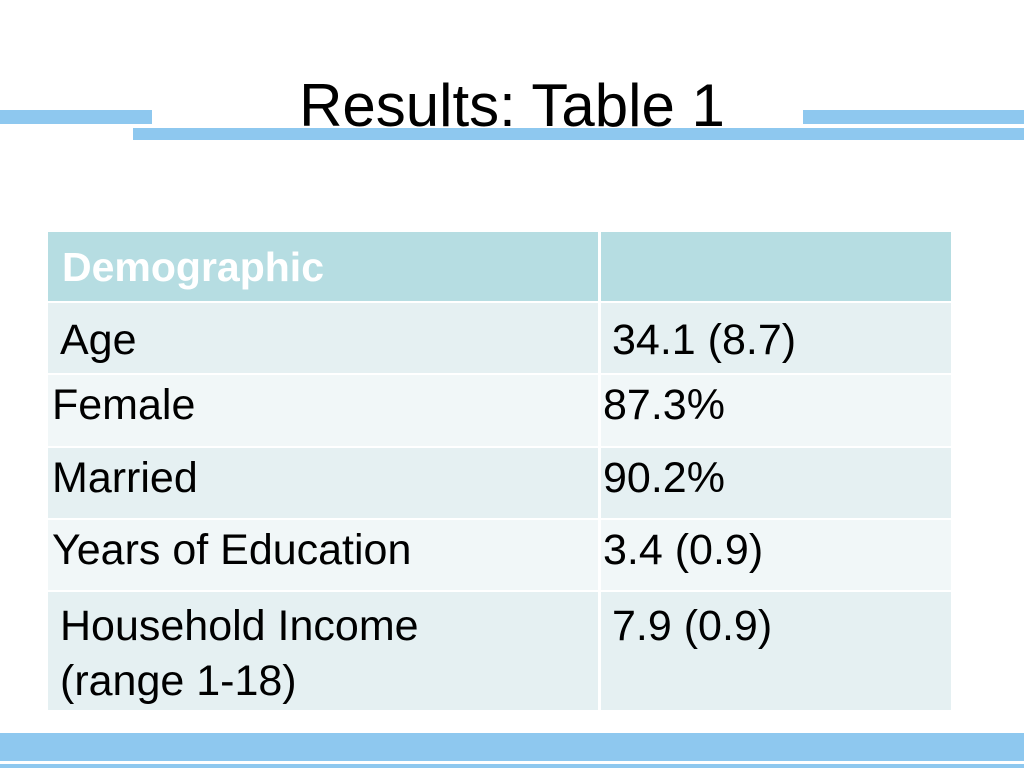 The width and height of the screenshot is (1024, 768). What do you see at coordinates (124, 405) in the screenshot?
I see `row-label: Female` at bounding box center [124, 405].